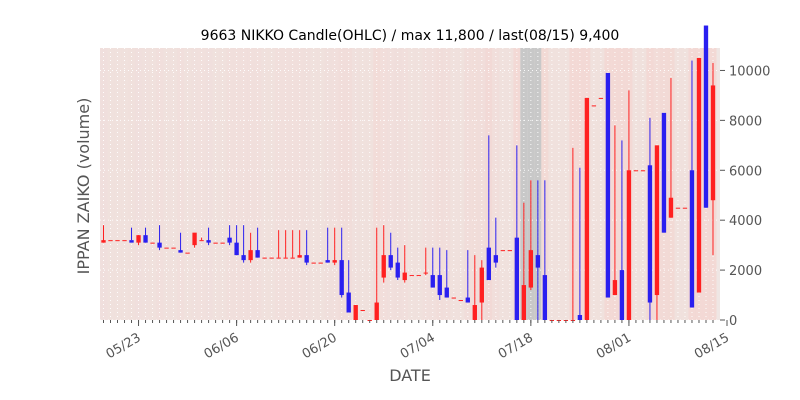 Image resolution: width=800 pixels, height=400 pixels. Describe the element at coordinates (745, 221) in the screenshot. I see `y-tick-label: 4000` at that location.